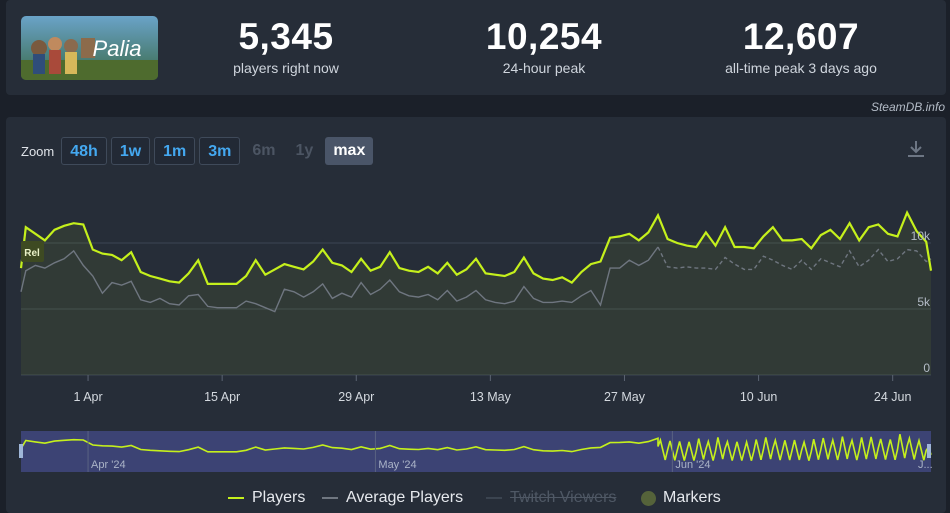 The height and width of the screenshot is (513, 950). Describe the element at coordinates (84, 151) in the screenshot. I see `zoom-48h-button: 48h` at that location.